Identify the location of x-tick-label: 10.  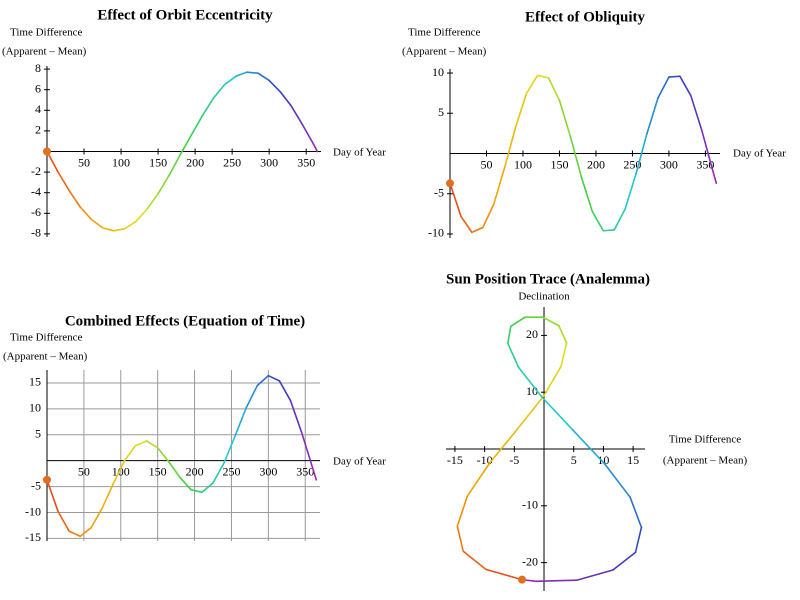
(603, 460).